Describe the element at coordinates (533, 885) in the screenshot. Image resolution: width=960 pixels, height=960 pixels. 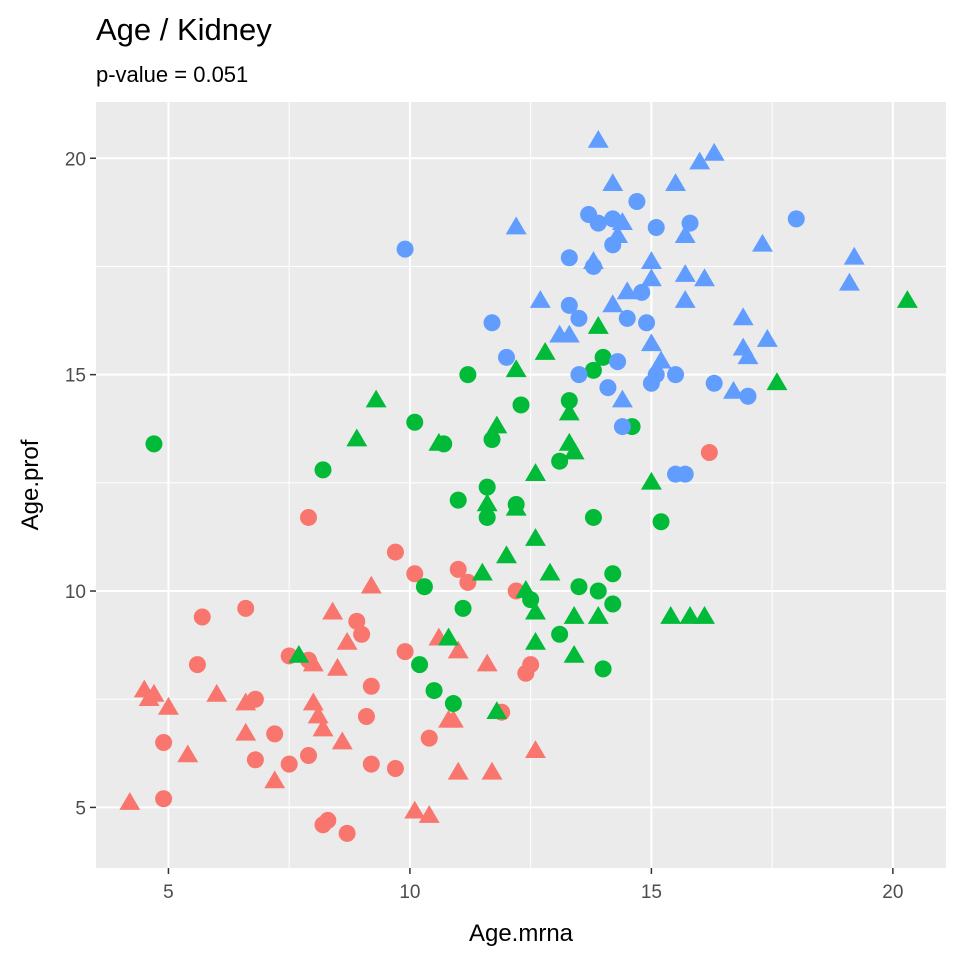
I see `x-axis-ticks: 5 10 15 20` at that location.